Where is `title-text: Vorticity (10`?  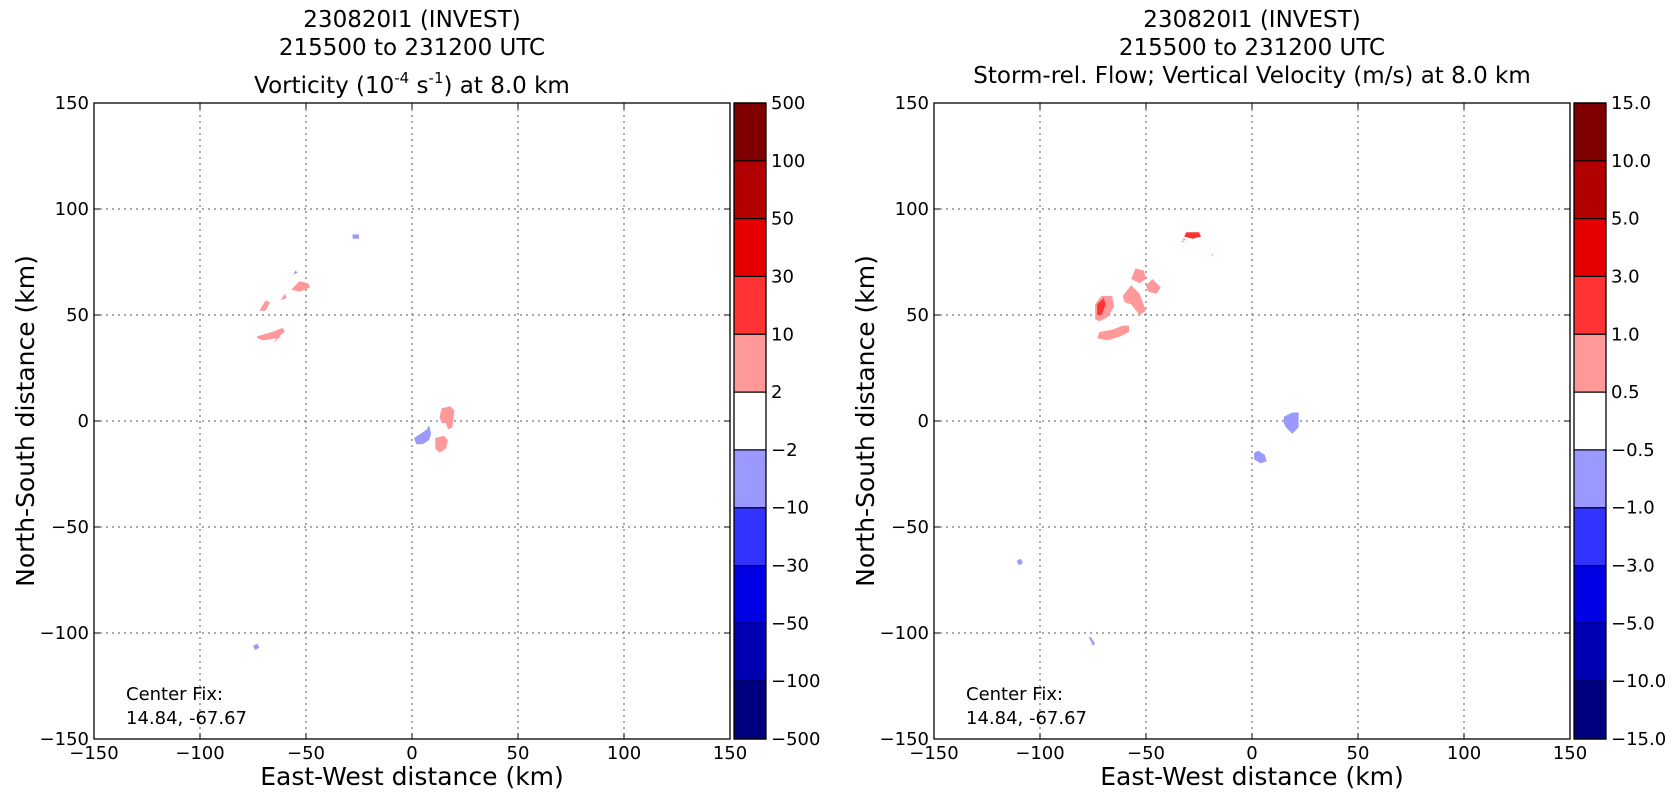 title-text: Vorticity (10 is located at coordinates (324, 86).